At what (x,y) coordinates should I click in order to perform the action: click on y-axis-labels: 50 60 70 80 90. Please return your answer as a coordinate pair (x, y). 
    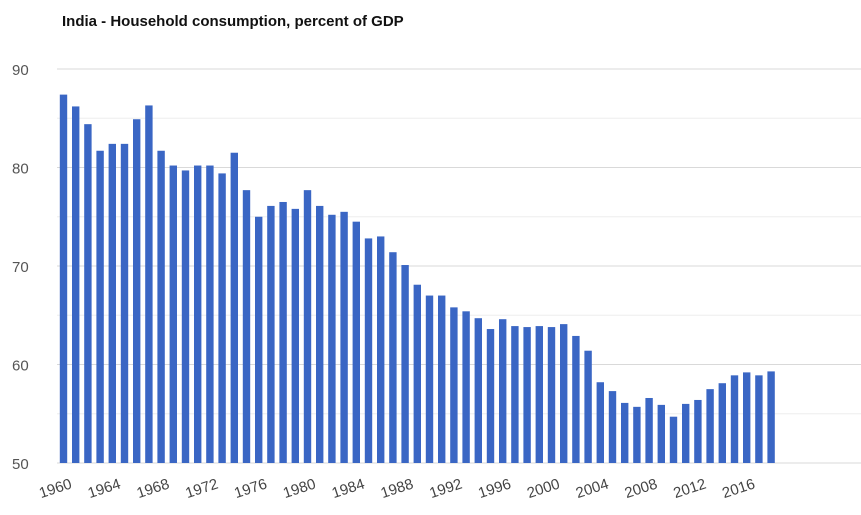
    Looking at the image, I should click on (20, 267).